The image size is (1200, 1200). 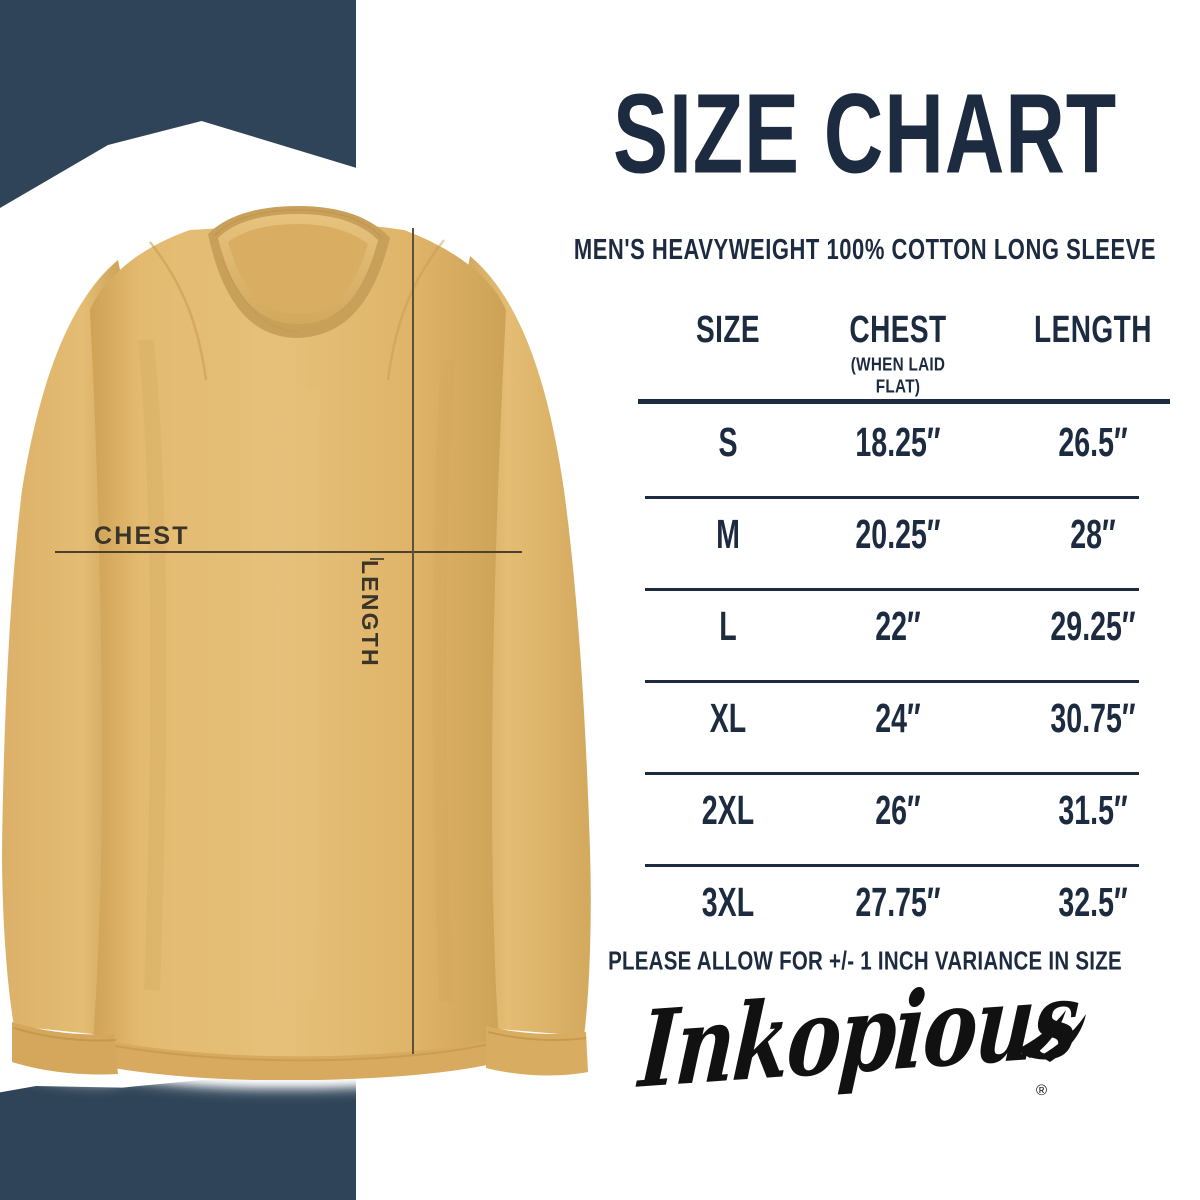 I want to click on table-row: XL 24″ 30.75″, so click(x=889, y=726).